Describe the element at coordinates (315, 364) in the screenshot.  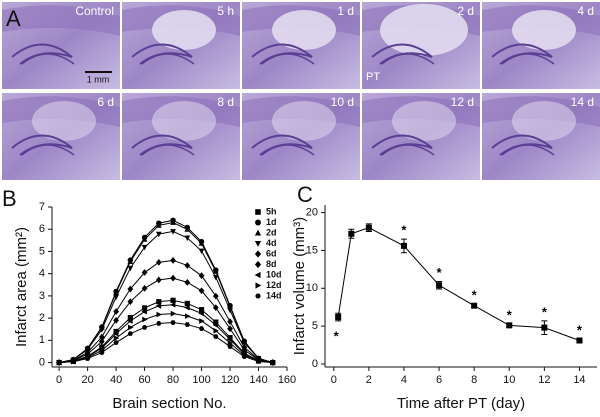
I see `y-tick-label: 0` at that location.